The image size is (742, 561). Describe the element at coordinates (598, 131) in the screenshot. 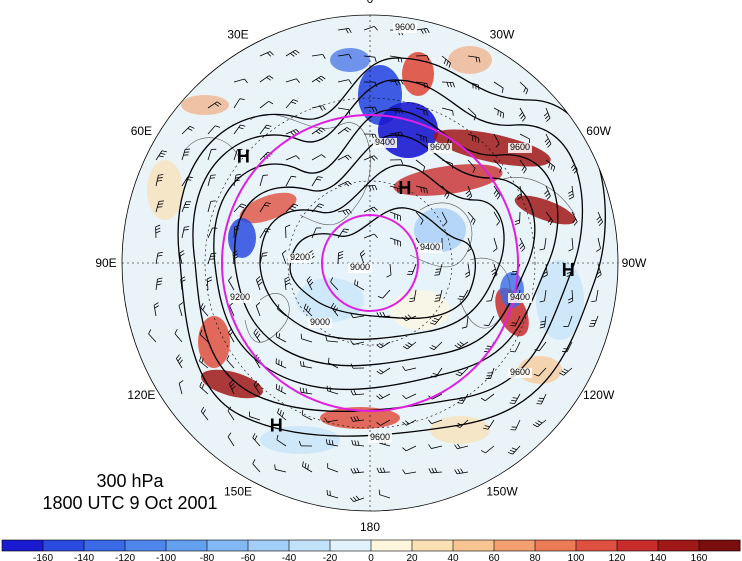

I see `longitude-label: 60W` at that location.